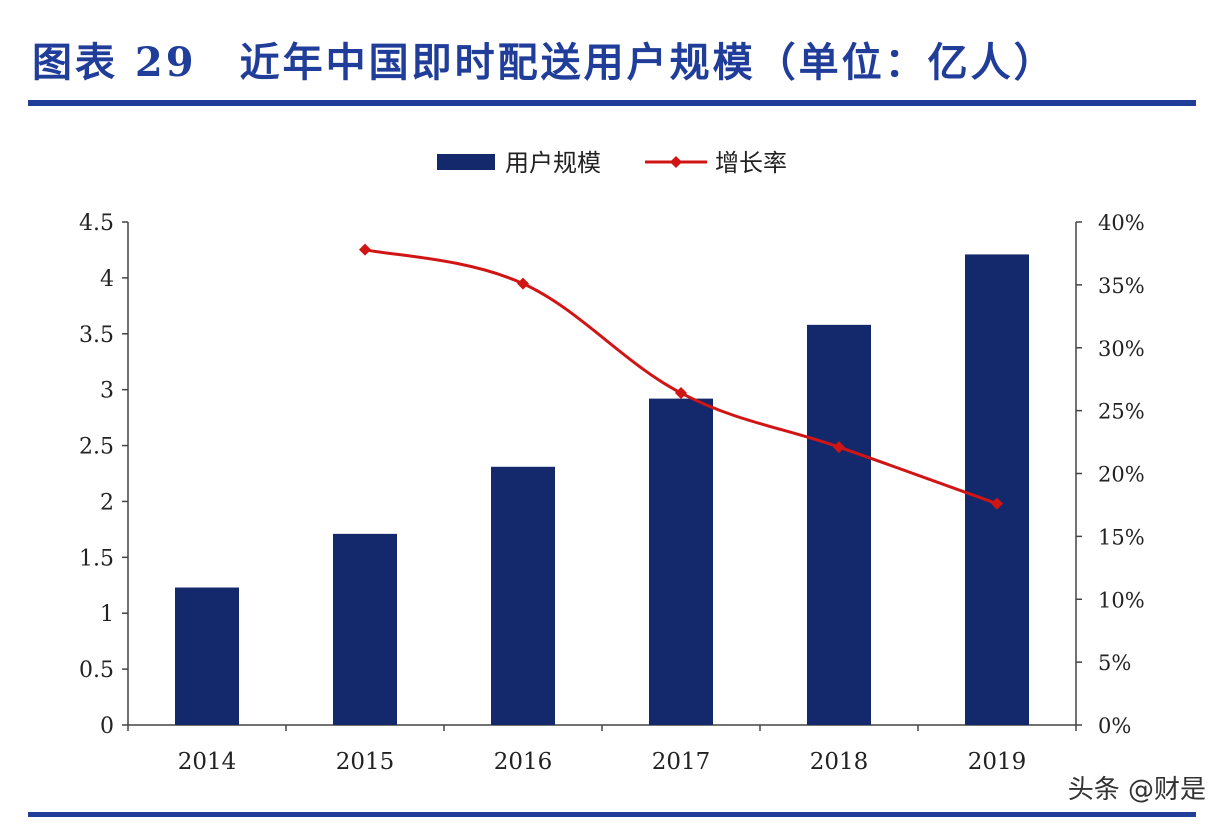  I want to click on legend-bar-label: 用户规模, so click(553, 163).